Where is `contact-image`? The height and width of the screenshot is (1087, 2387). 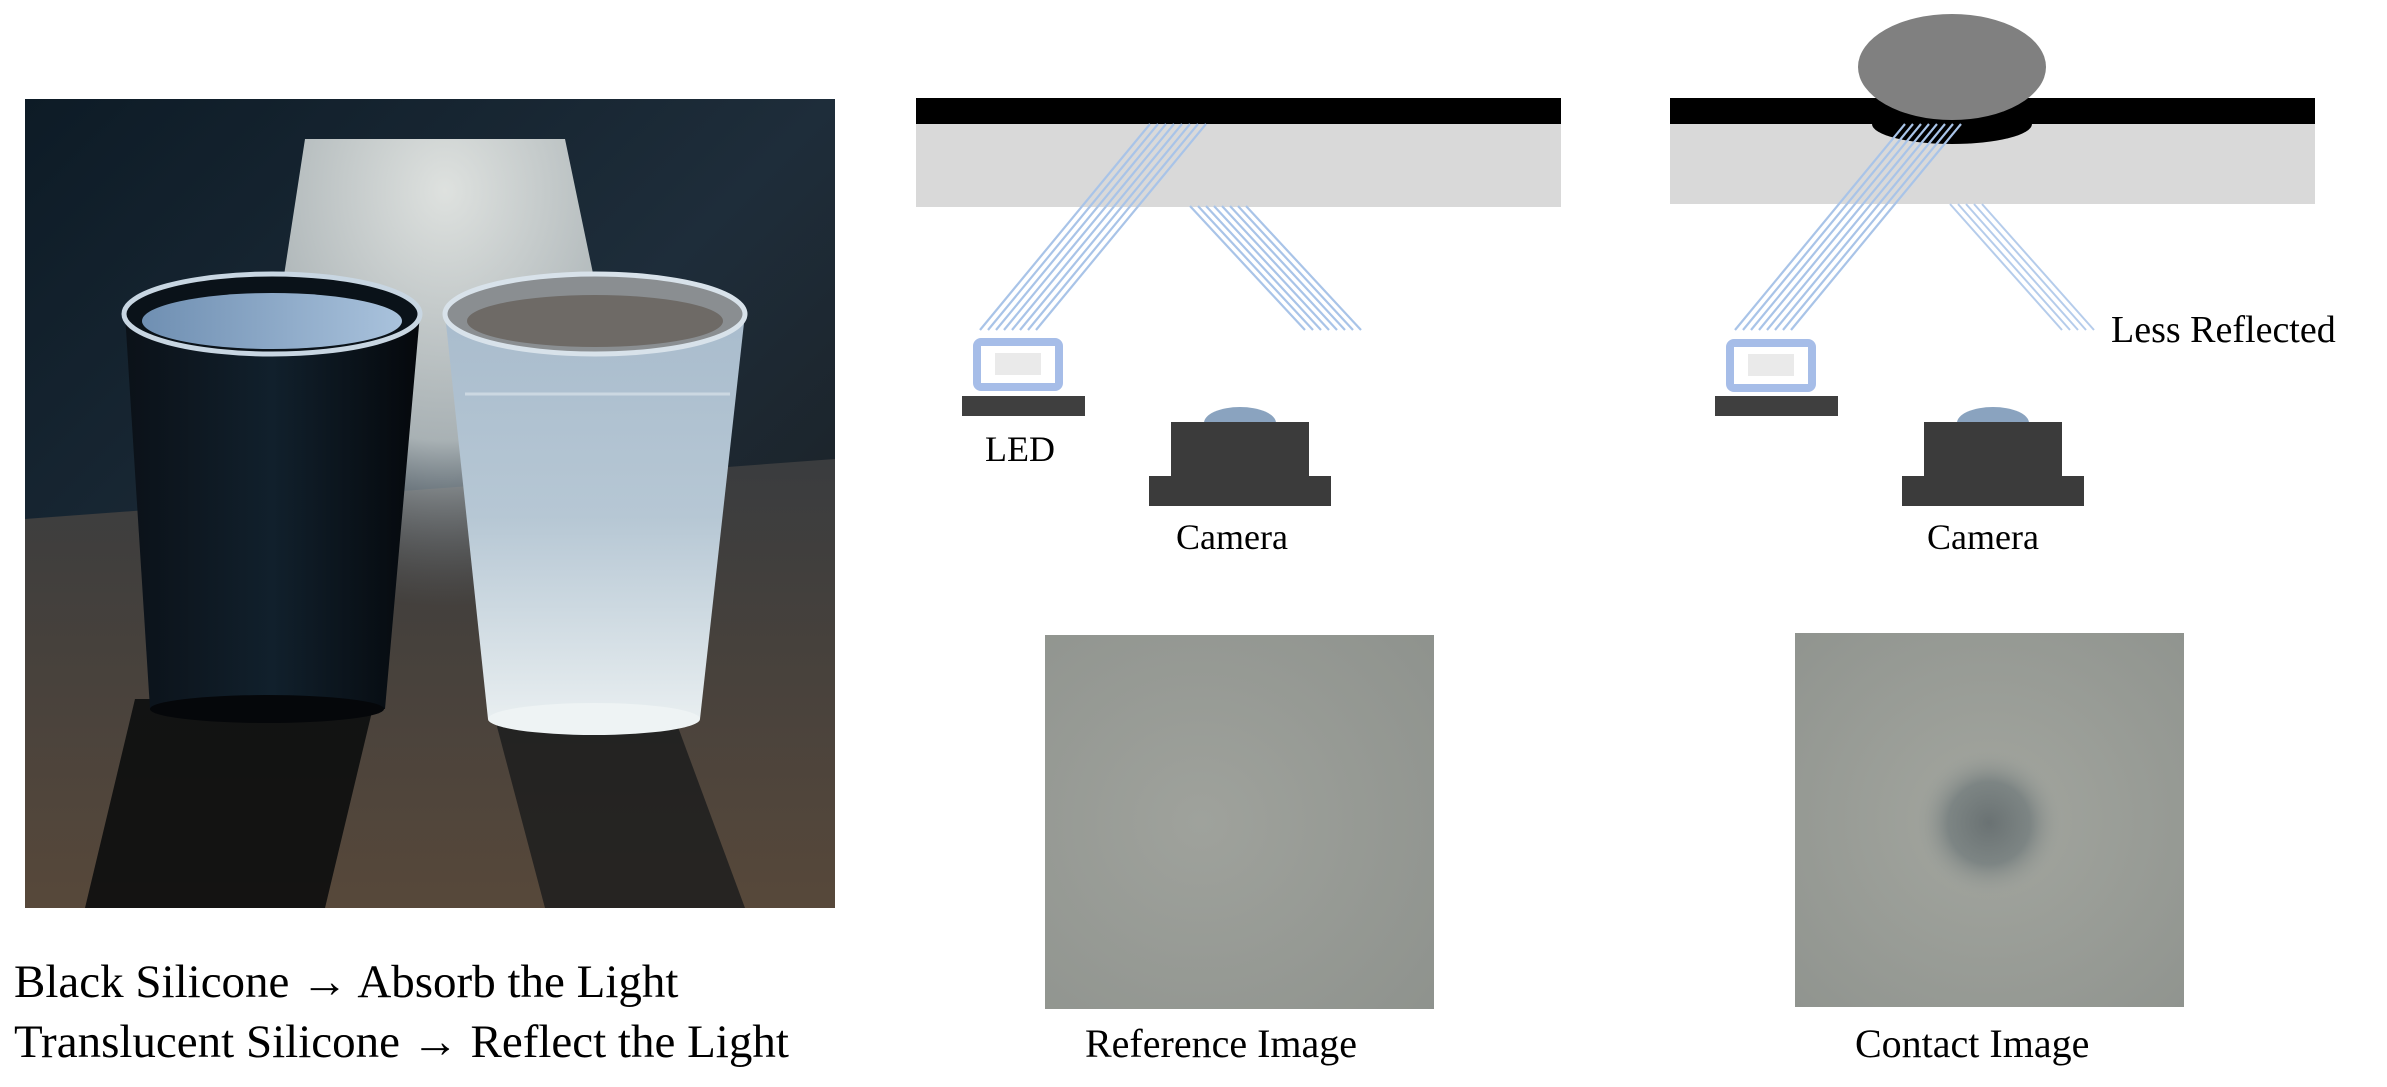 contact-image is located at coordinates (1989, 820).